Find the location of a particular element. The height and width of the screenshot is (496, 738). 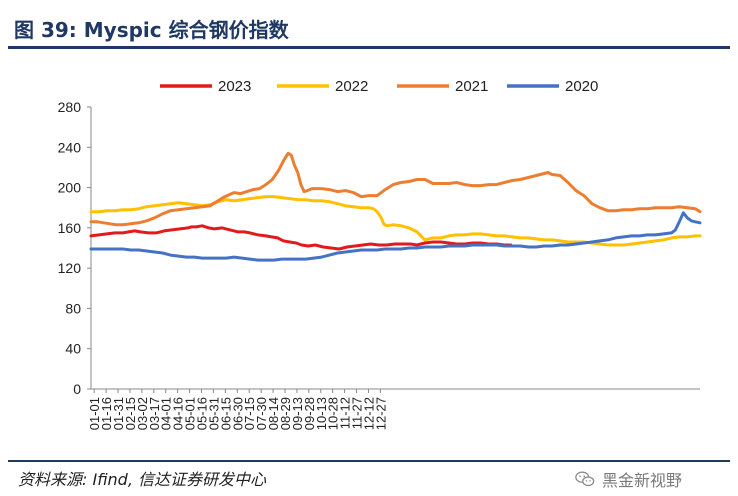

series-line-2022 is located at coordinates (395, 221).